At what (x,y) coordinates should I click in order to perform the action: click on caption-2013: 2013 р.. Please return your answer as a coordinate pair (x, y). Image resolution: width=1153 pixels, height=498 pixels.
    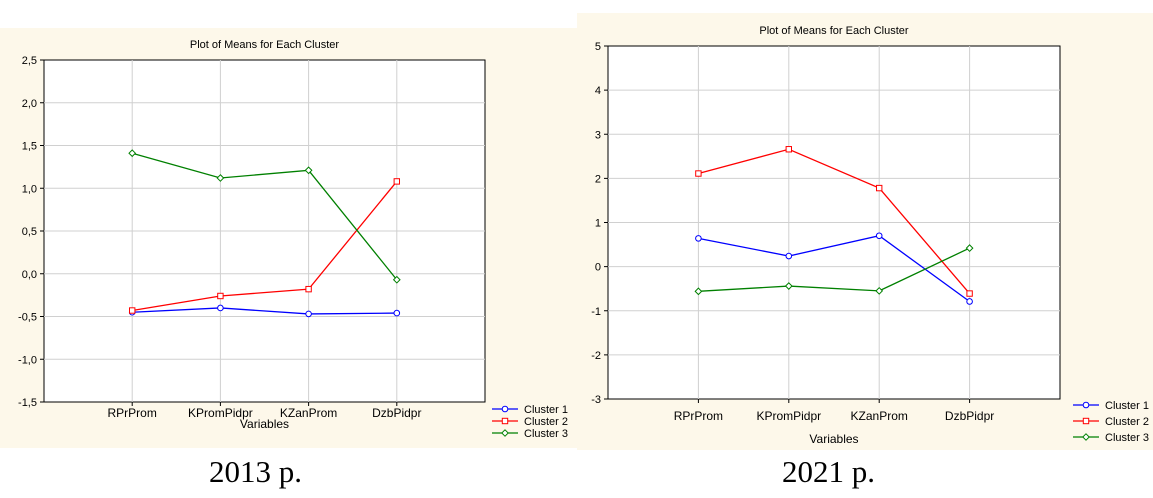
    Looking at the image, I should click on (255, 471).